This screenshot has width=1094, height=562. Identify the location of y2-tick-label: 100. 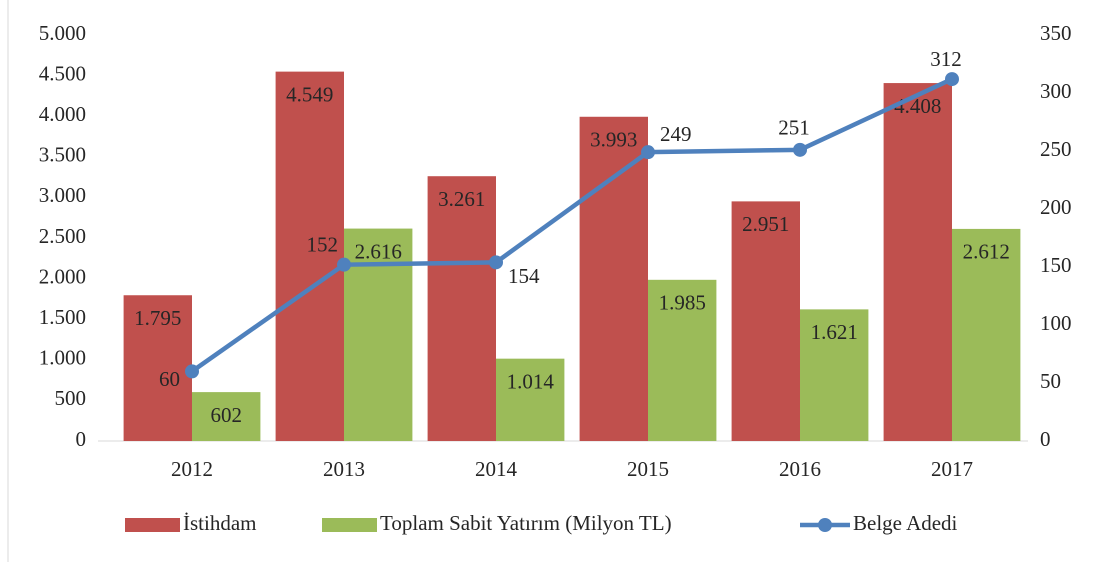
(1056, 323).